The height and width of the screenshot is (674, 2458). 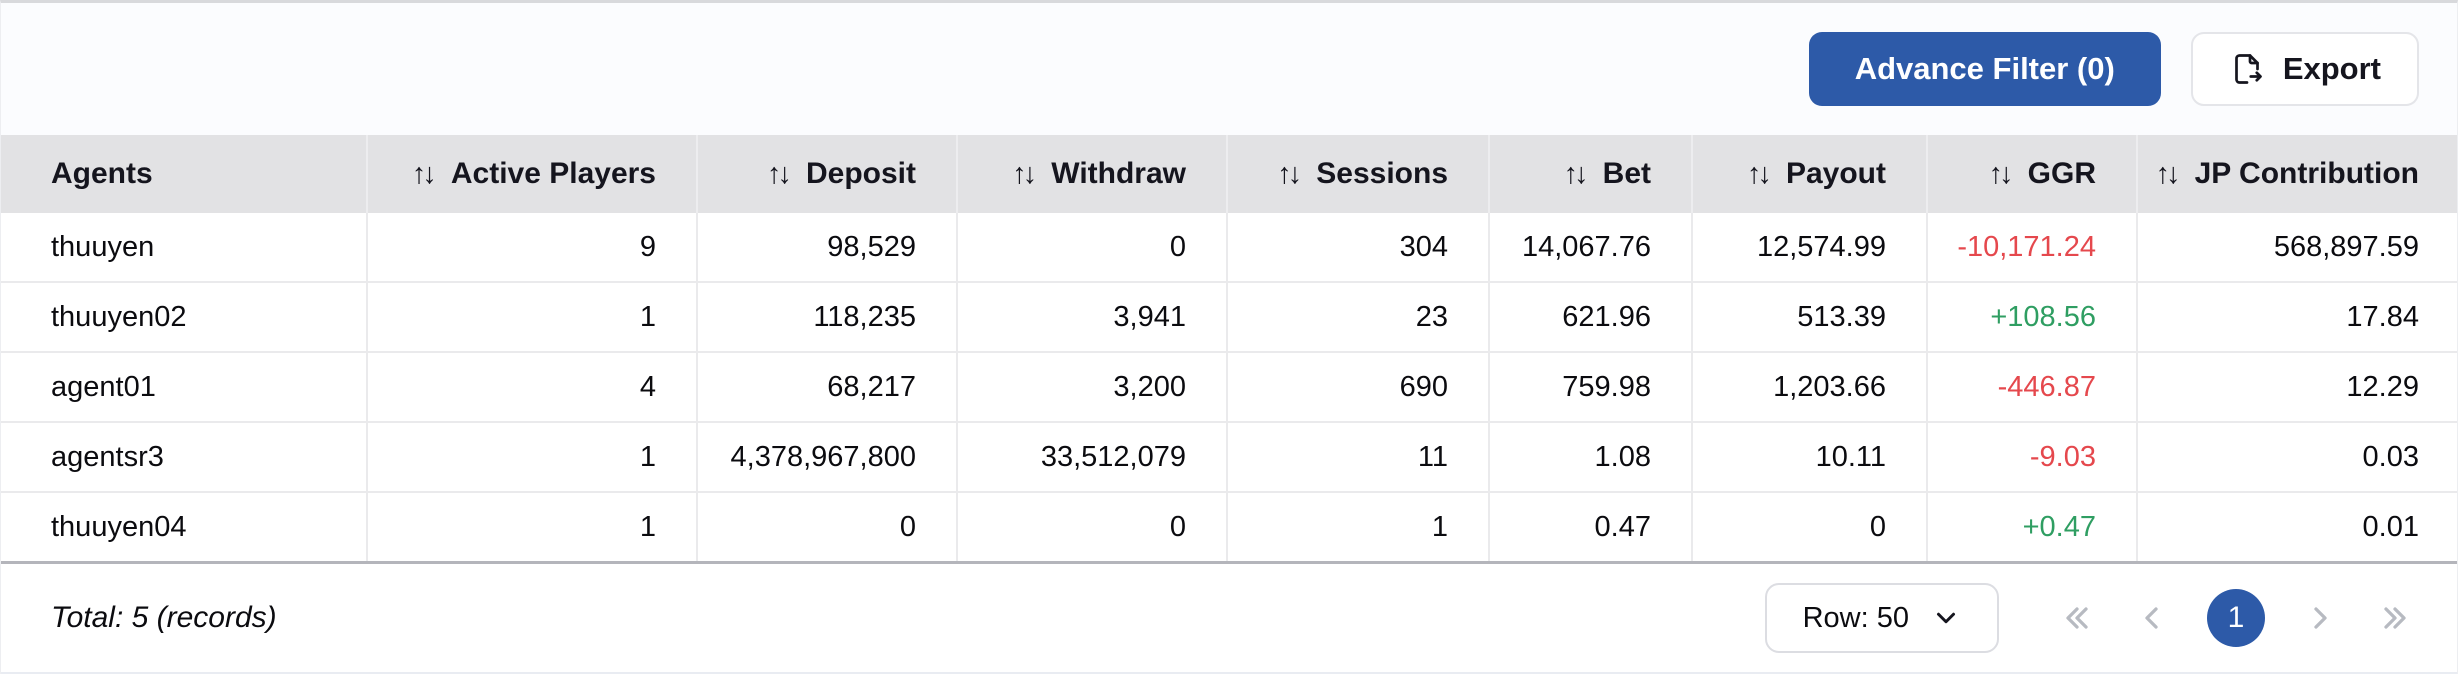 I want to click on header-label: Active Players, so click(x=553, y=173).